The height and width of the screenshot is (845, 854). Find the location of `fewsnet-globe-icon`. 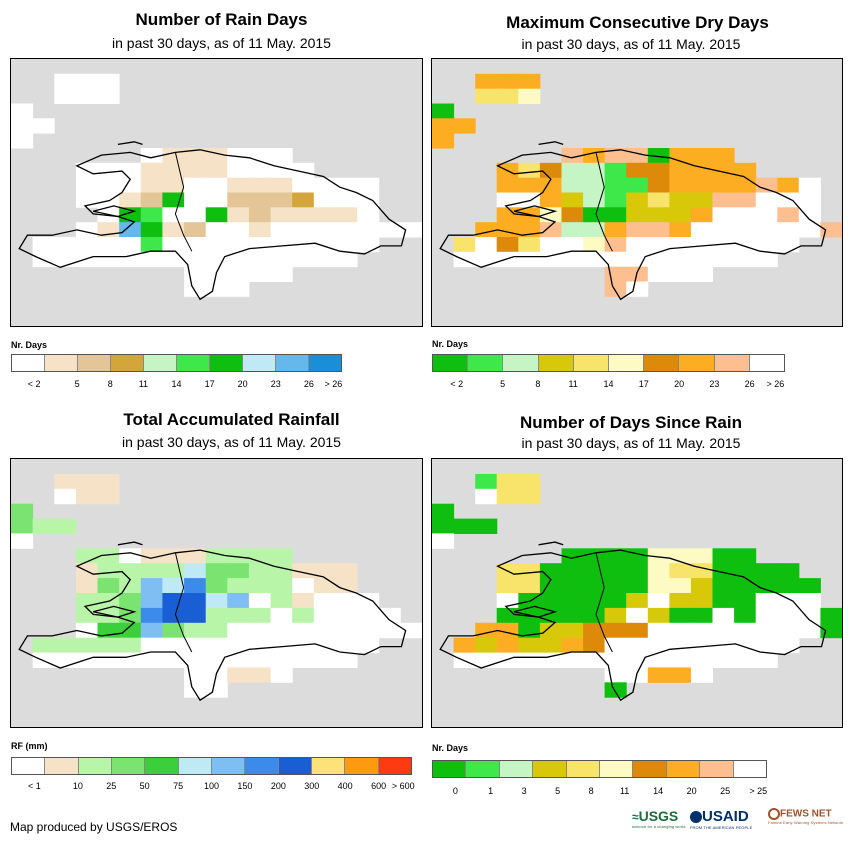

fewsnet-globe-icon is located at coordinates (774, 814).